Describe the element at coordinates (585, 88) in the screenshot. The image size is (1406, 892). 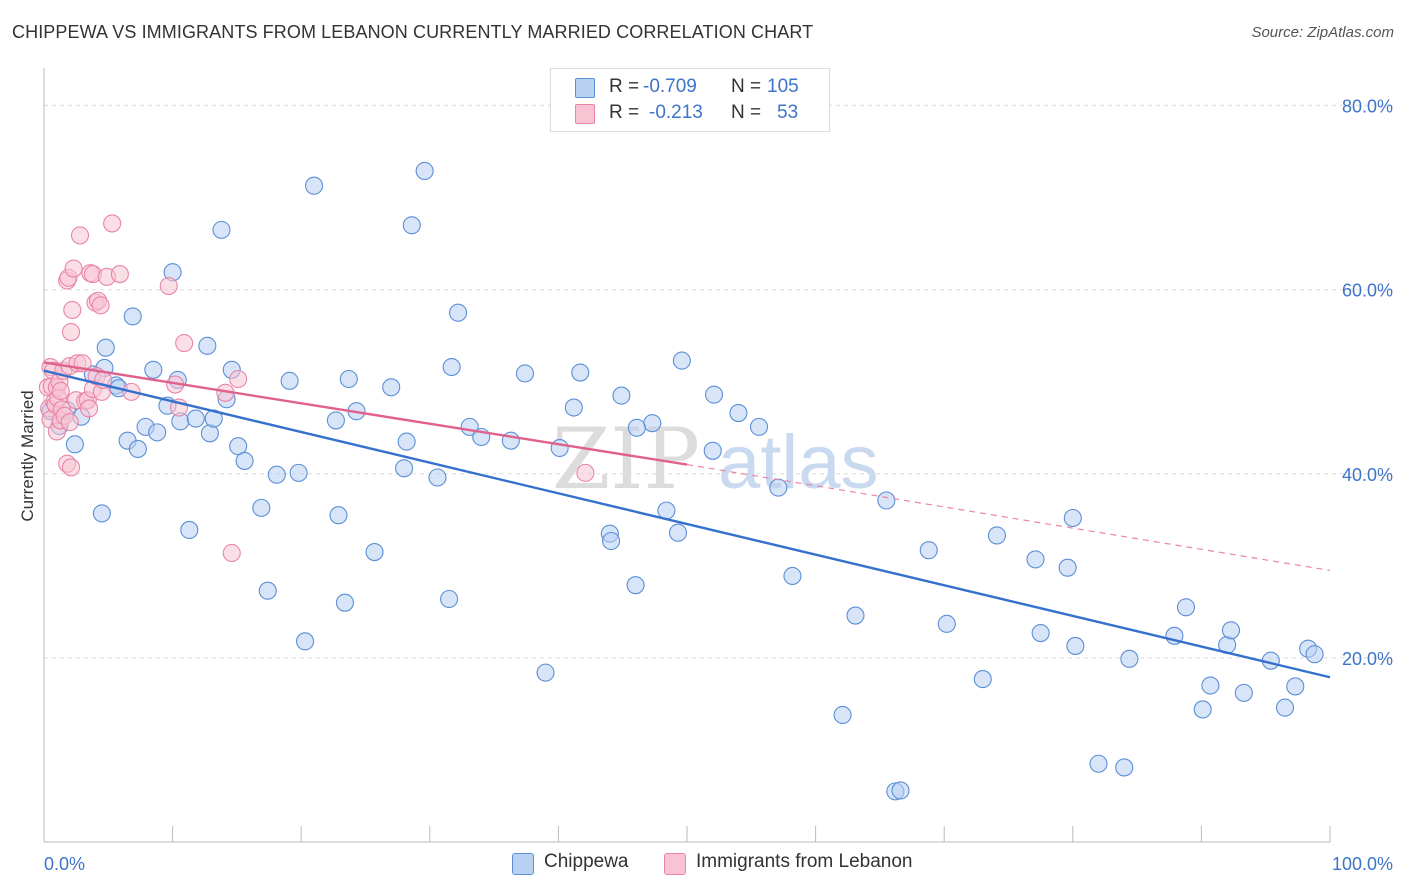
I see `legend-swatch-chippewa` at that location.